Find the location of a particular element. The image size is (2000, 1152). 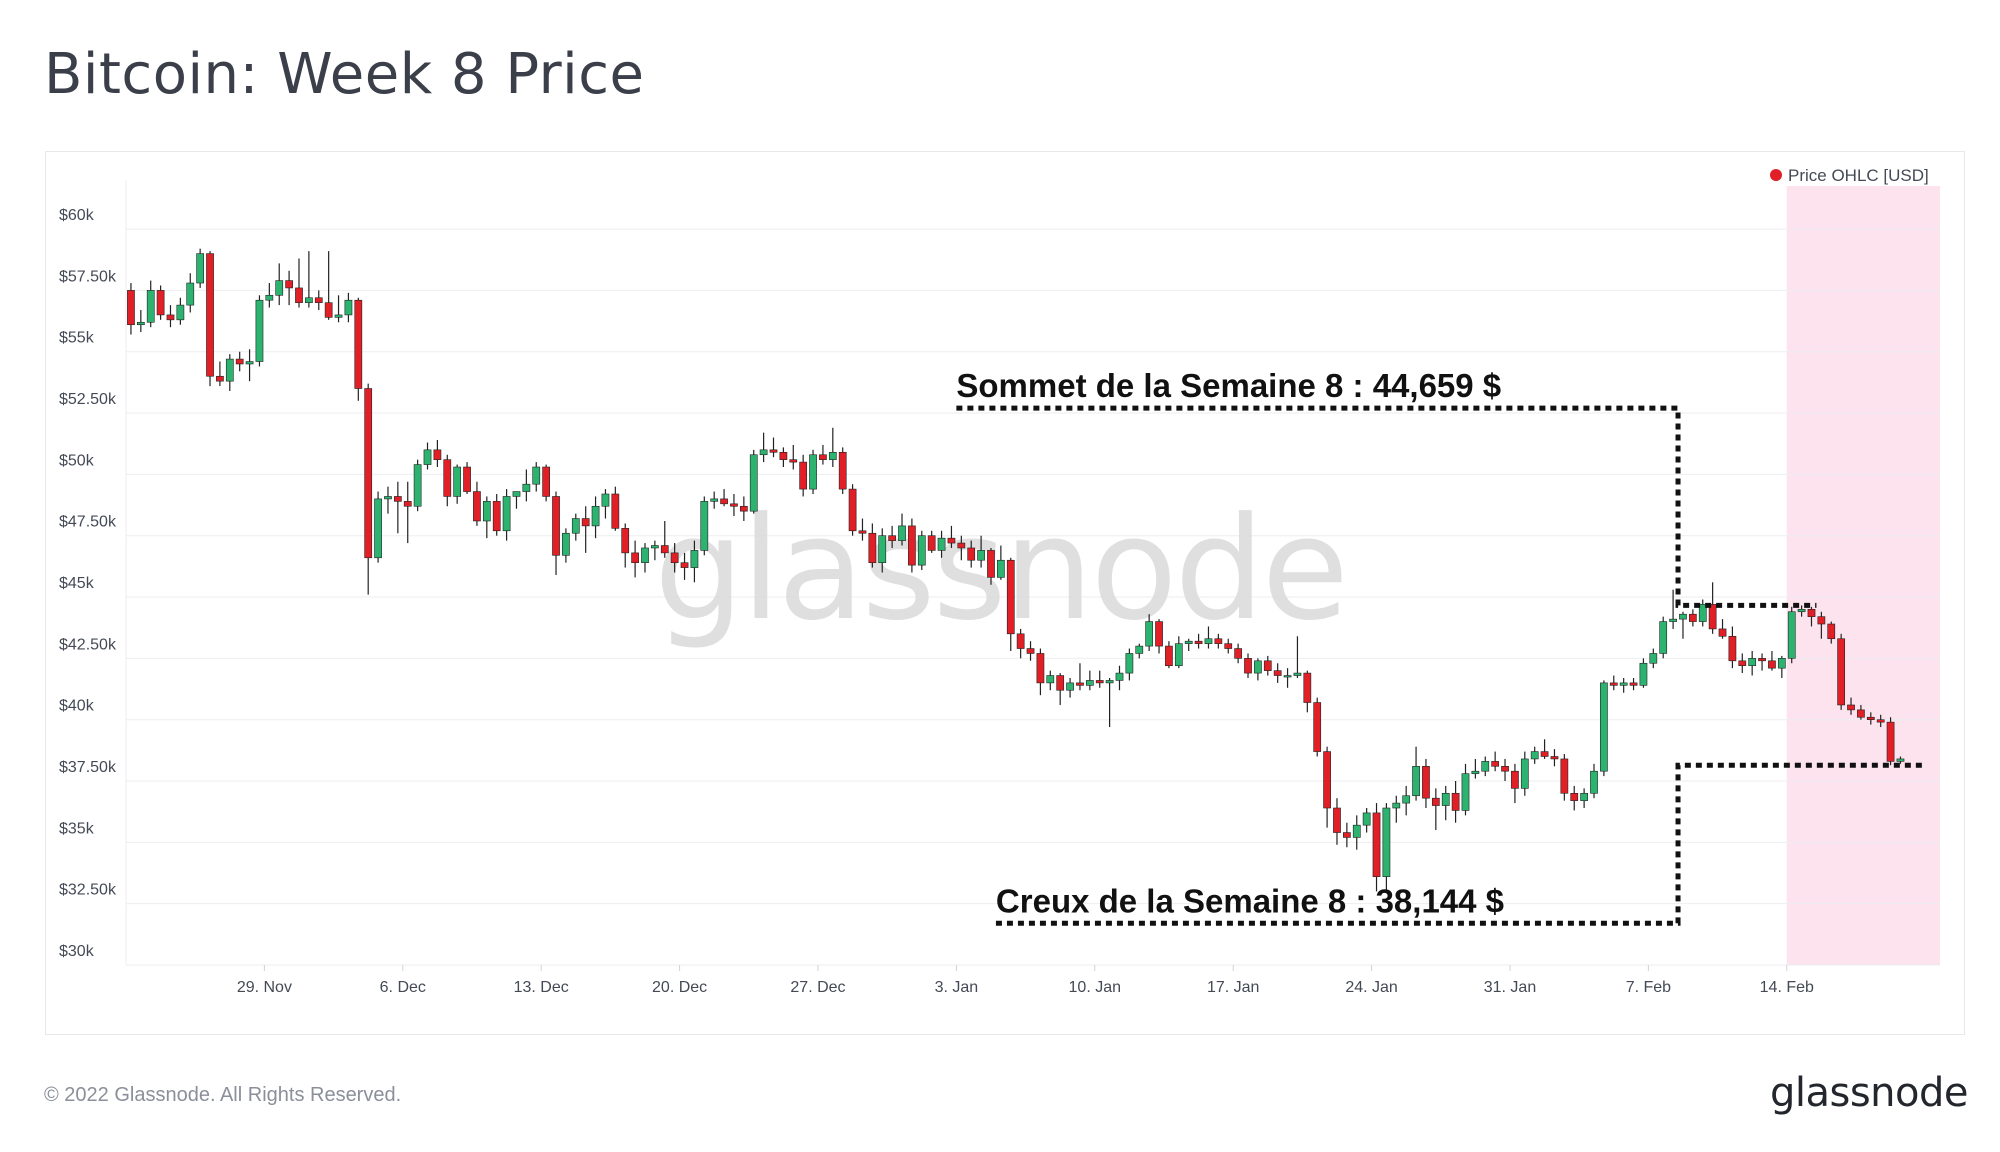

y-tick-label: $57.50k is located at coordinates (88, 276).